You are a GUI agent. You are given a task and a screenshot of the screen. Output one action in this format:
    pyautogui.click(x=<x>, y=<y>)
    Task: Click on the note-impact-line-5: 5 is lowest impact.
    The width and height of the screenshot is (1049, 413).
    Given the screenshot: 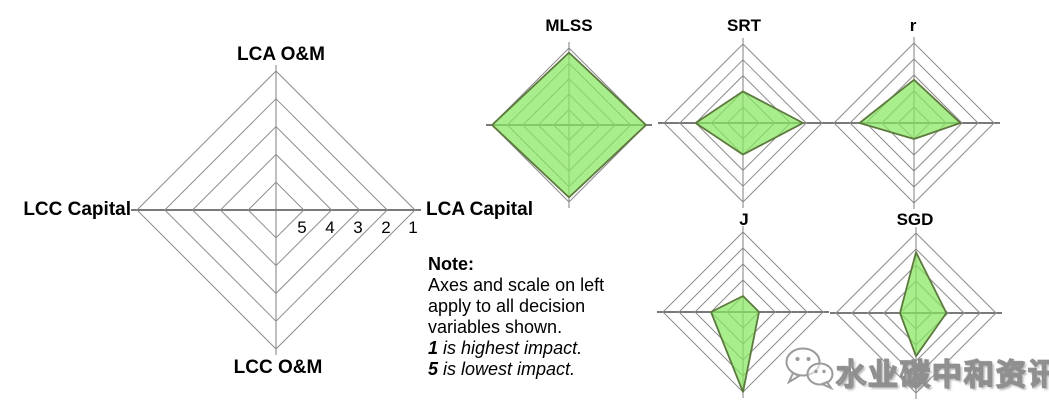 What is the action you would take?
    pyautogui.click(x=516, y=369)
    